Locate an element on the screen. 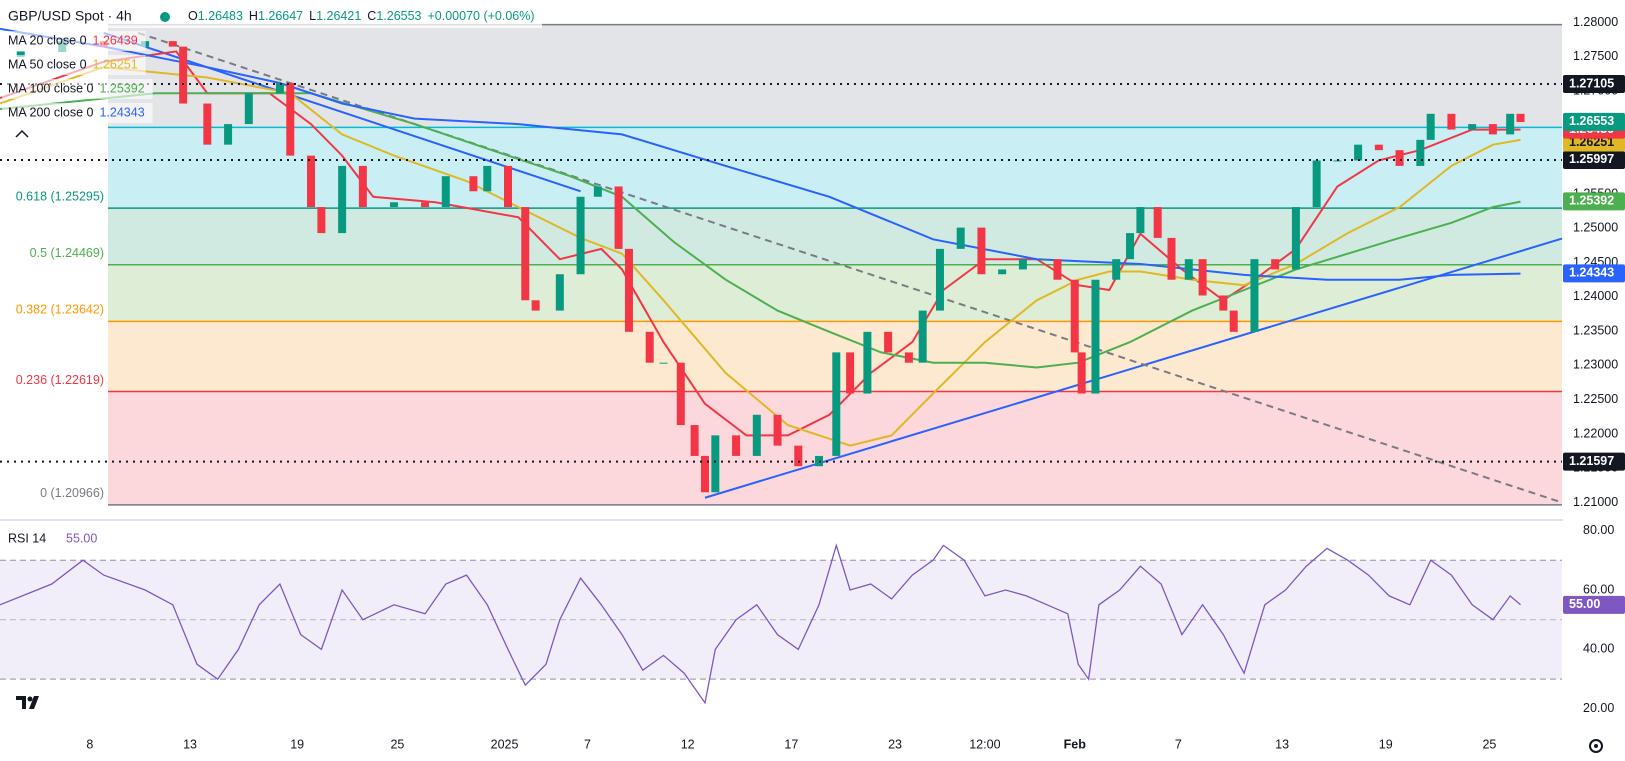  y-tick-label: 1.22500 is located at coordinates (1595, 399).